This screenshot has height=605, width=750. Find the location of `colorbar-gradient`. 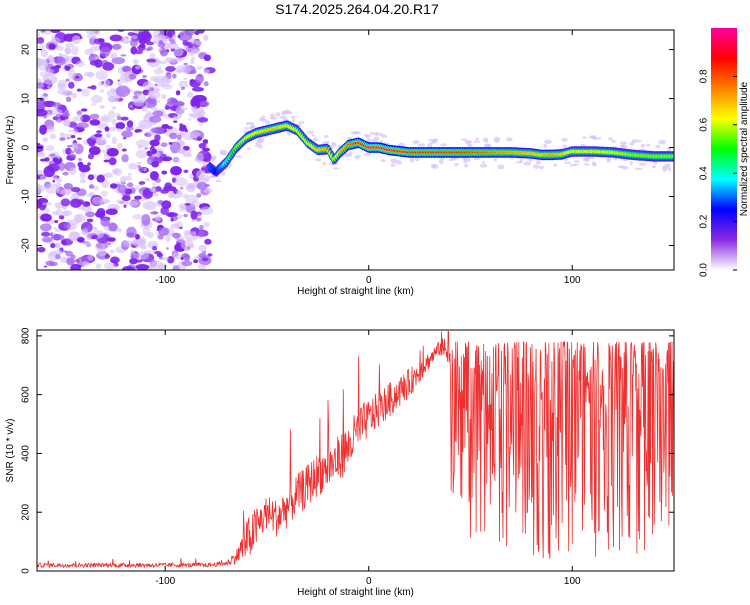

colorbar-gradient is located at coordinates (724, 149).